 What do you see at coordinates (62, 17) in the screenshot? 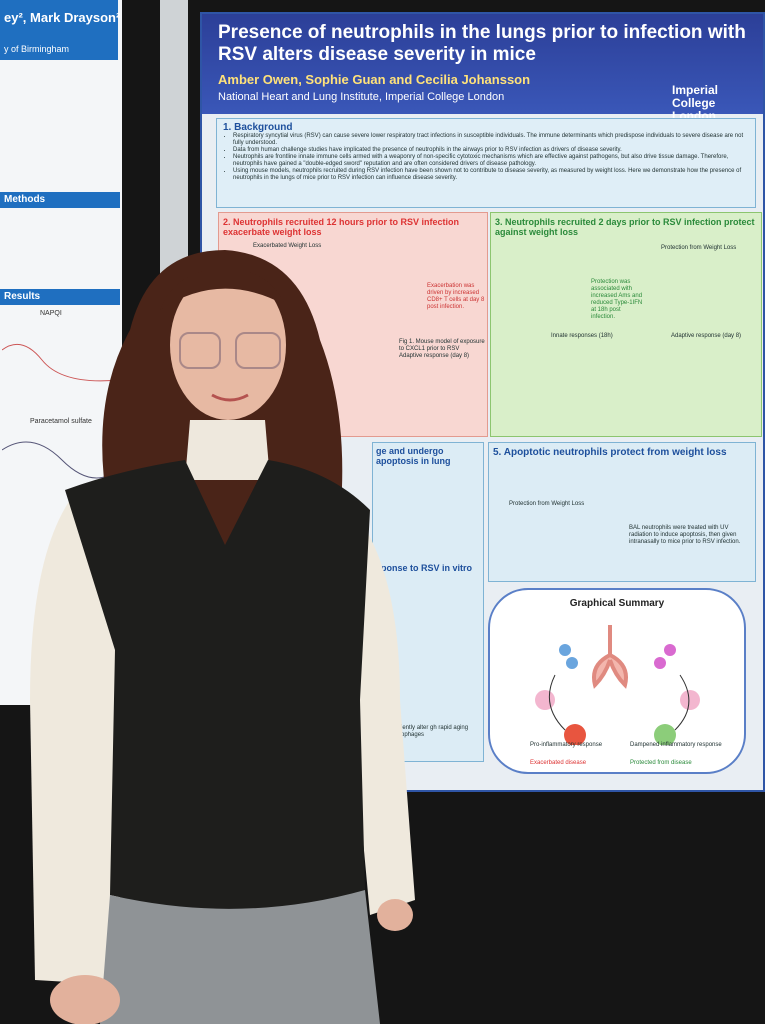
I see `authors: ey², Mark Drayson²` at bounding box center [62, 17].